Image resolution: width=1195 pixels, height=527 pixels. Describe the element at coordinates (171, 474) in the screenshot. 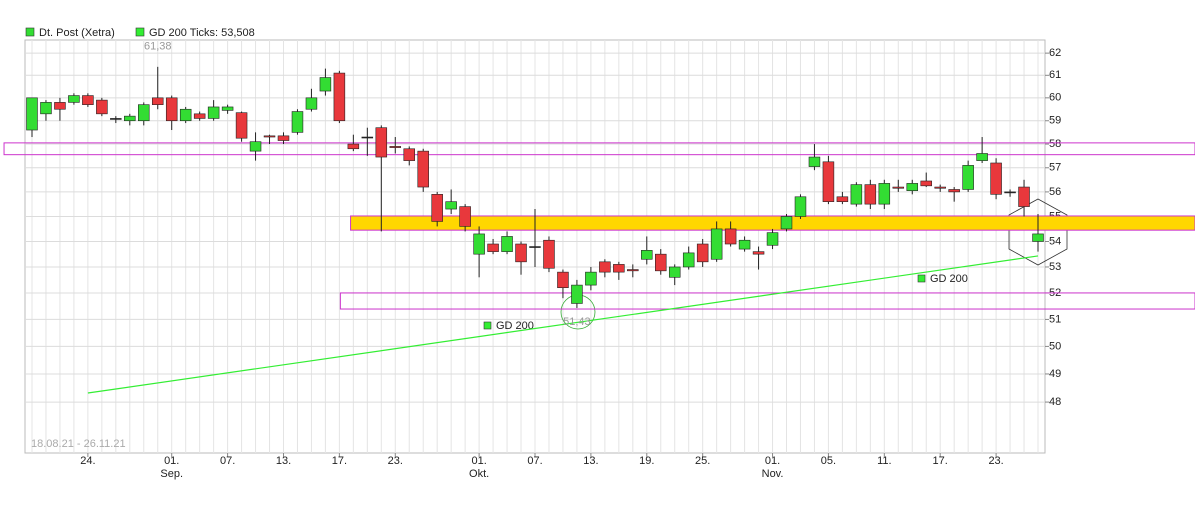

I see `x-month-label: Sep.` at that location.